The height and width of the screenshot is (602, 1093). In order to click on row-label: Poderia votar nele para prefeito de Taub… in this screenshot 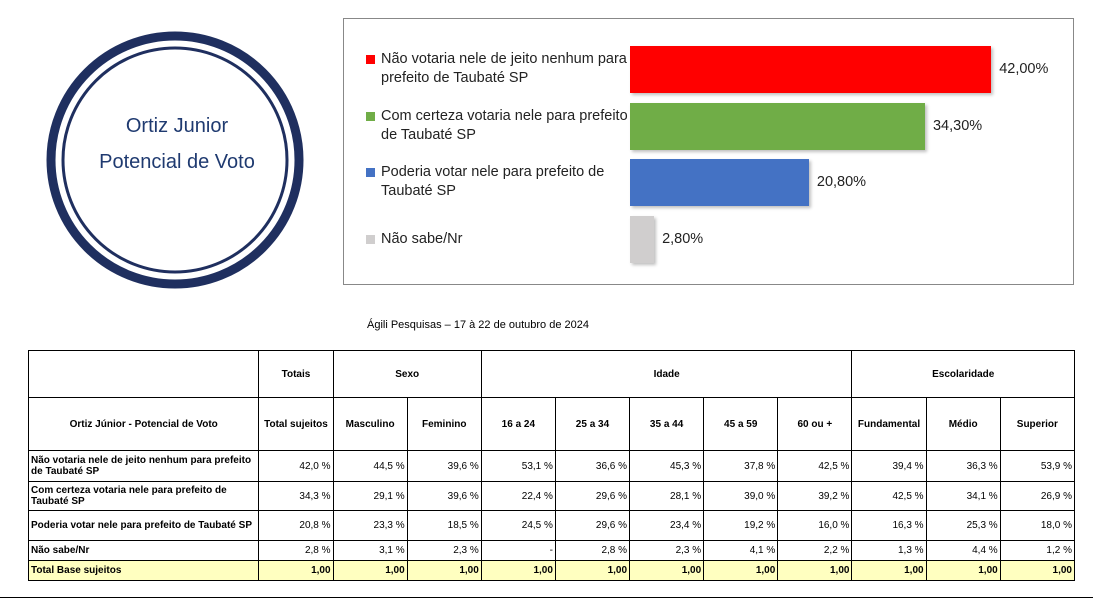, I will do `click(143, 525)`.